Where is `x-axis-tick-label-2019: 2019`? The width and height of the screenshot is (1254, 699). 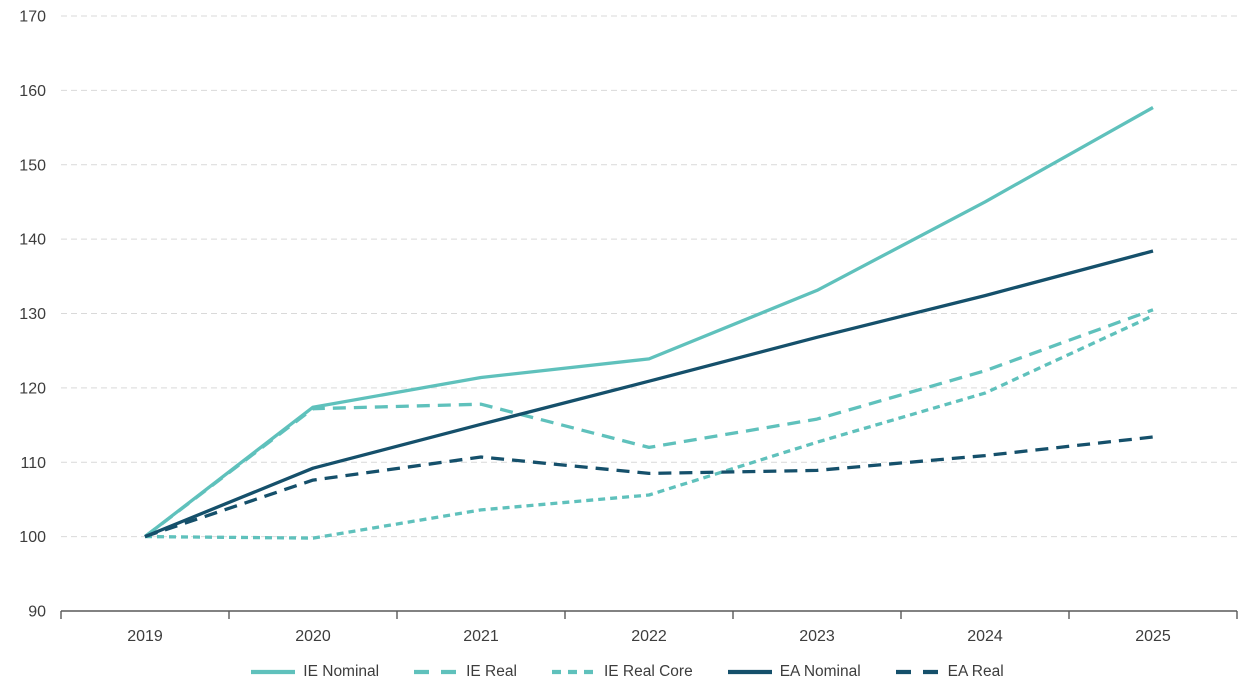 x-axis-tick-label-2019: 2019 is located at coordinates (145, 636).